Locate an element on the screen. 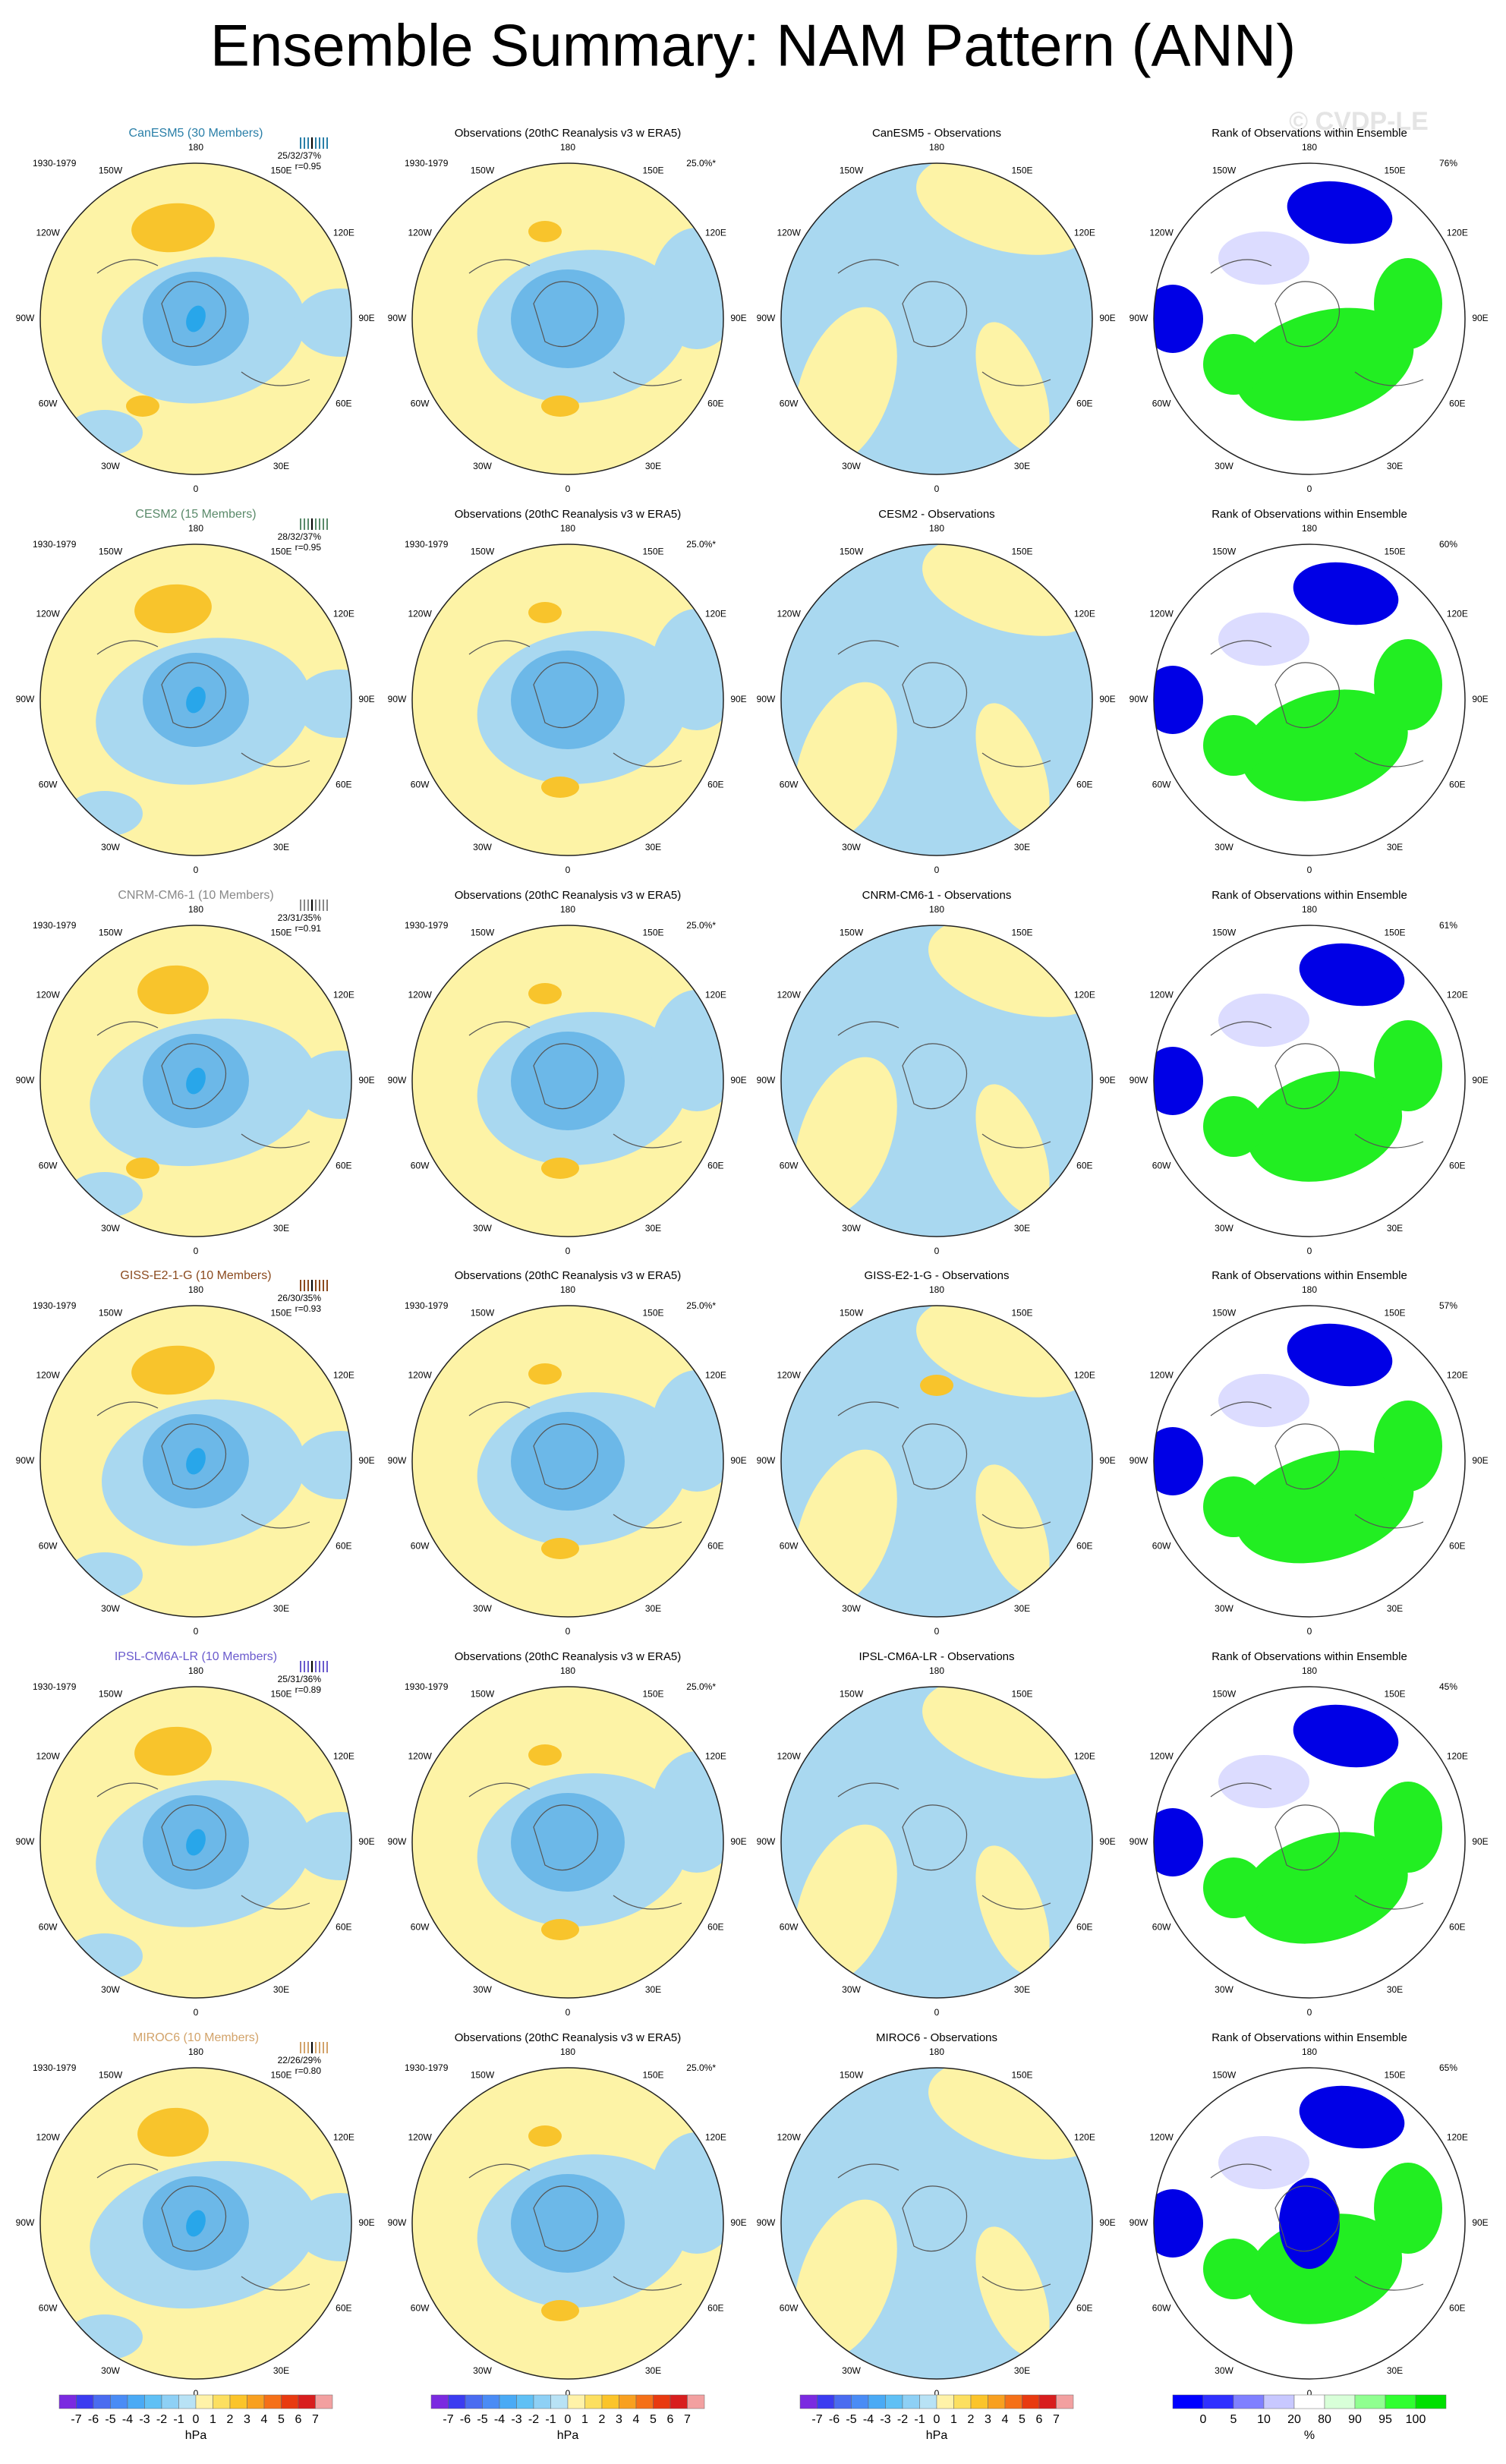 The image size is (1506, 2464). obs-pct: 25.0%* is located at coordinates (701, 2067).